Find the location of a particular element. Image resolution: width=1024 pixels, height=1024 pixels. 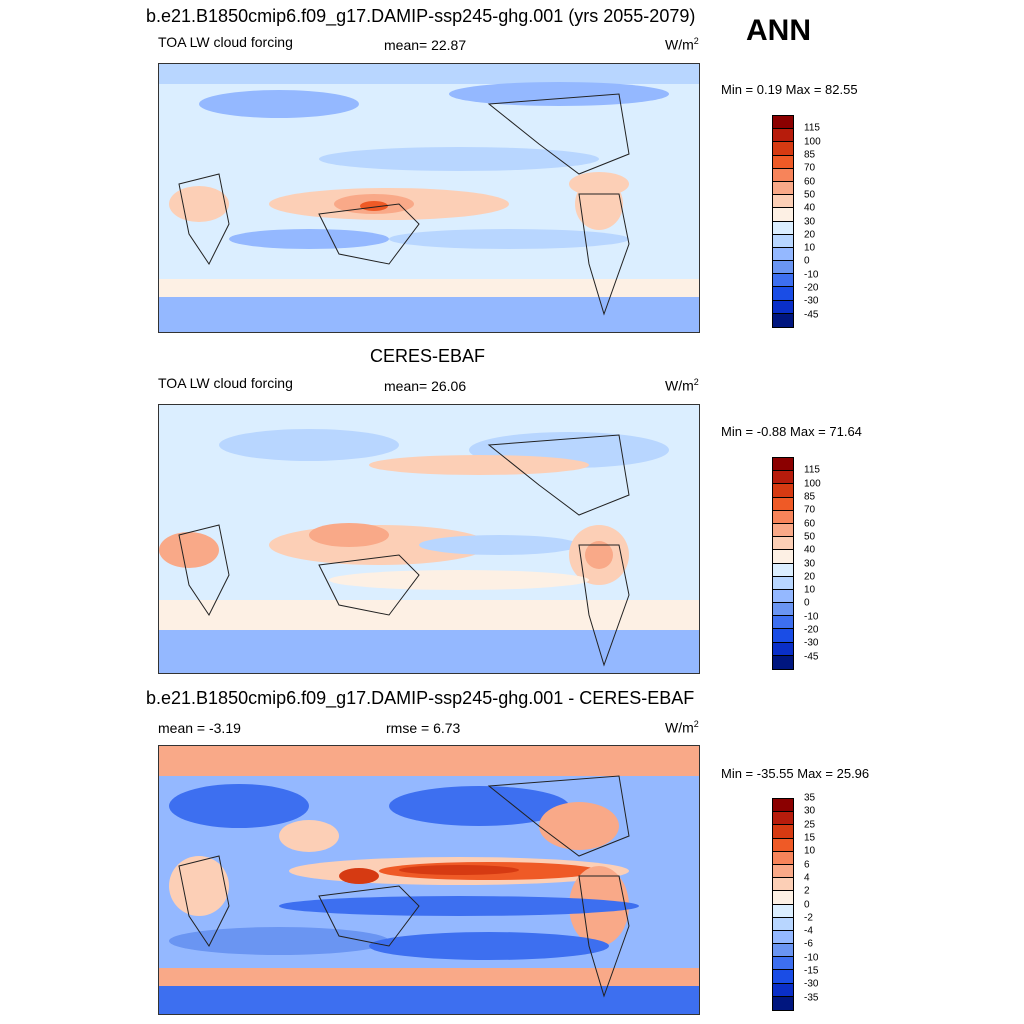

panel-1-units: W/m2 is located at coordinates (682, 44).